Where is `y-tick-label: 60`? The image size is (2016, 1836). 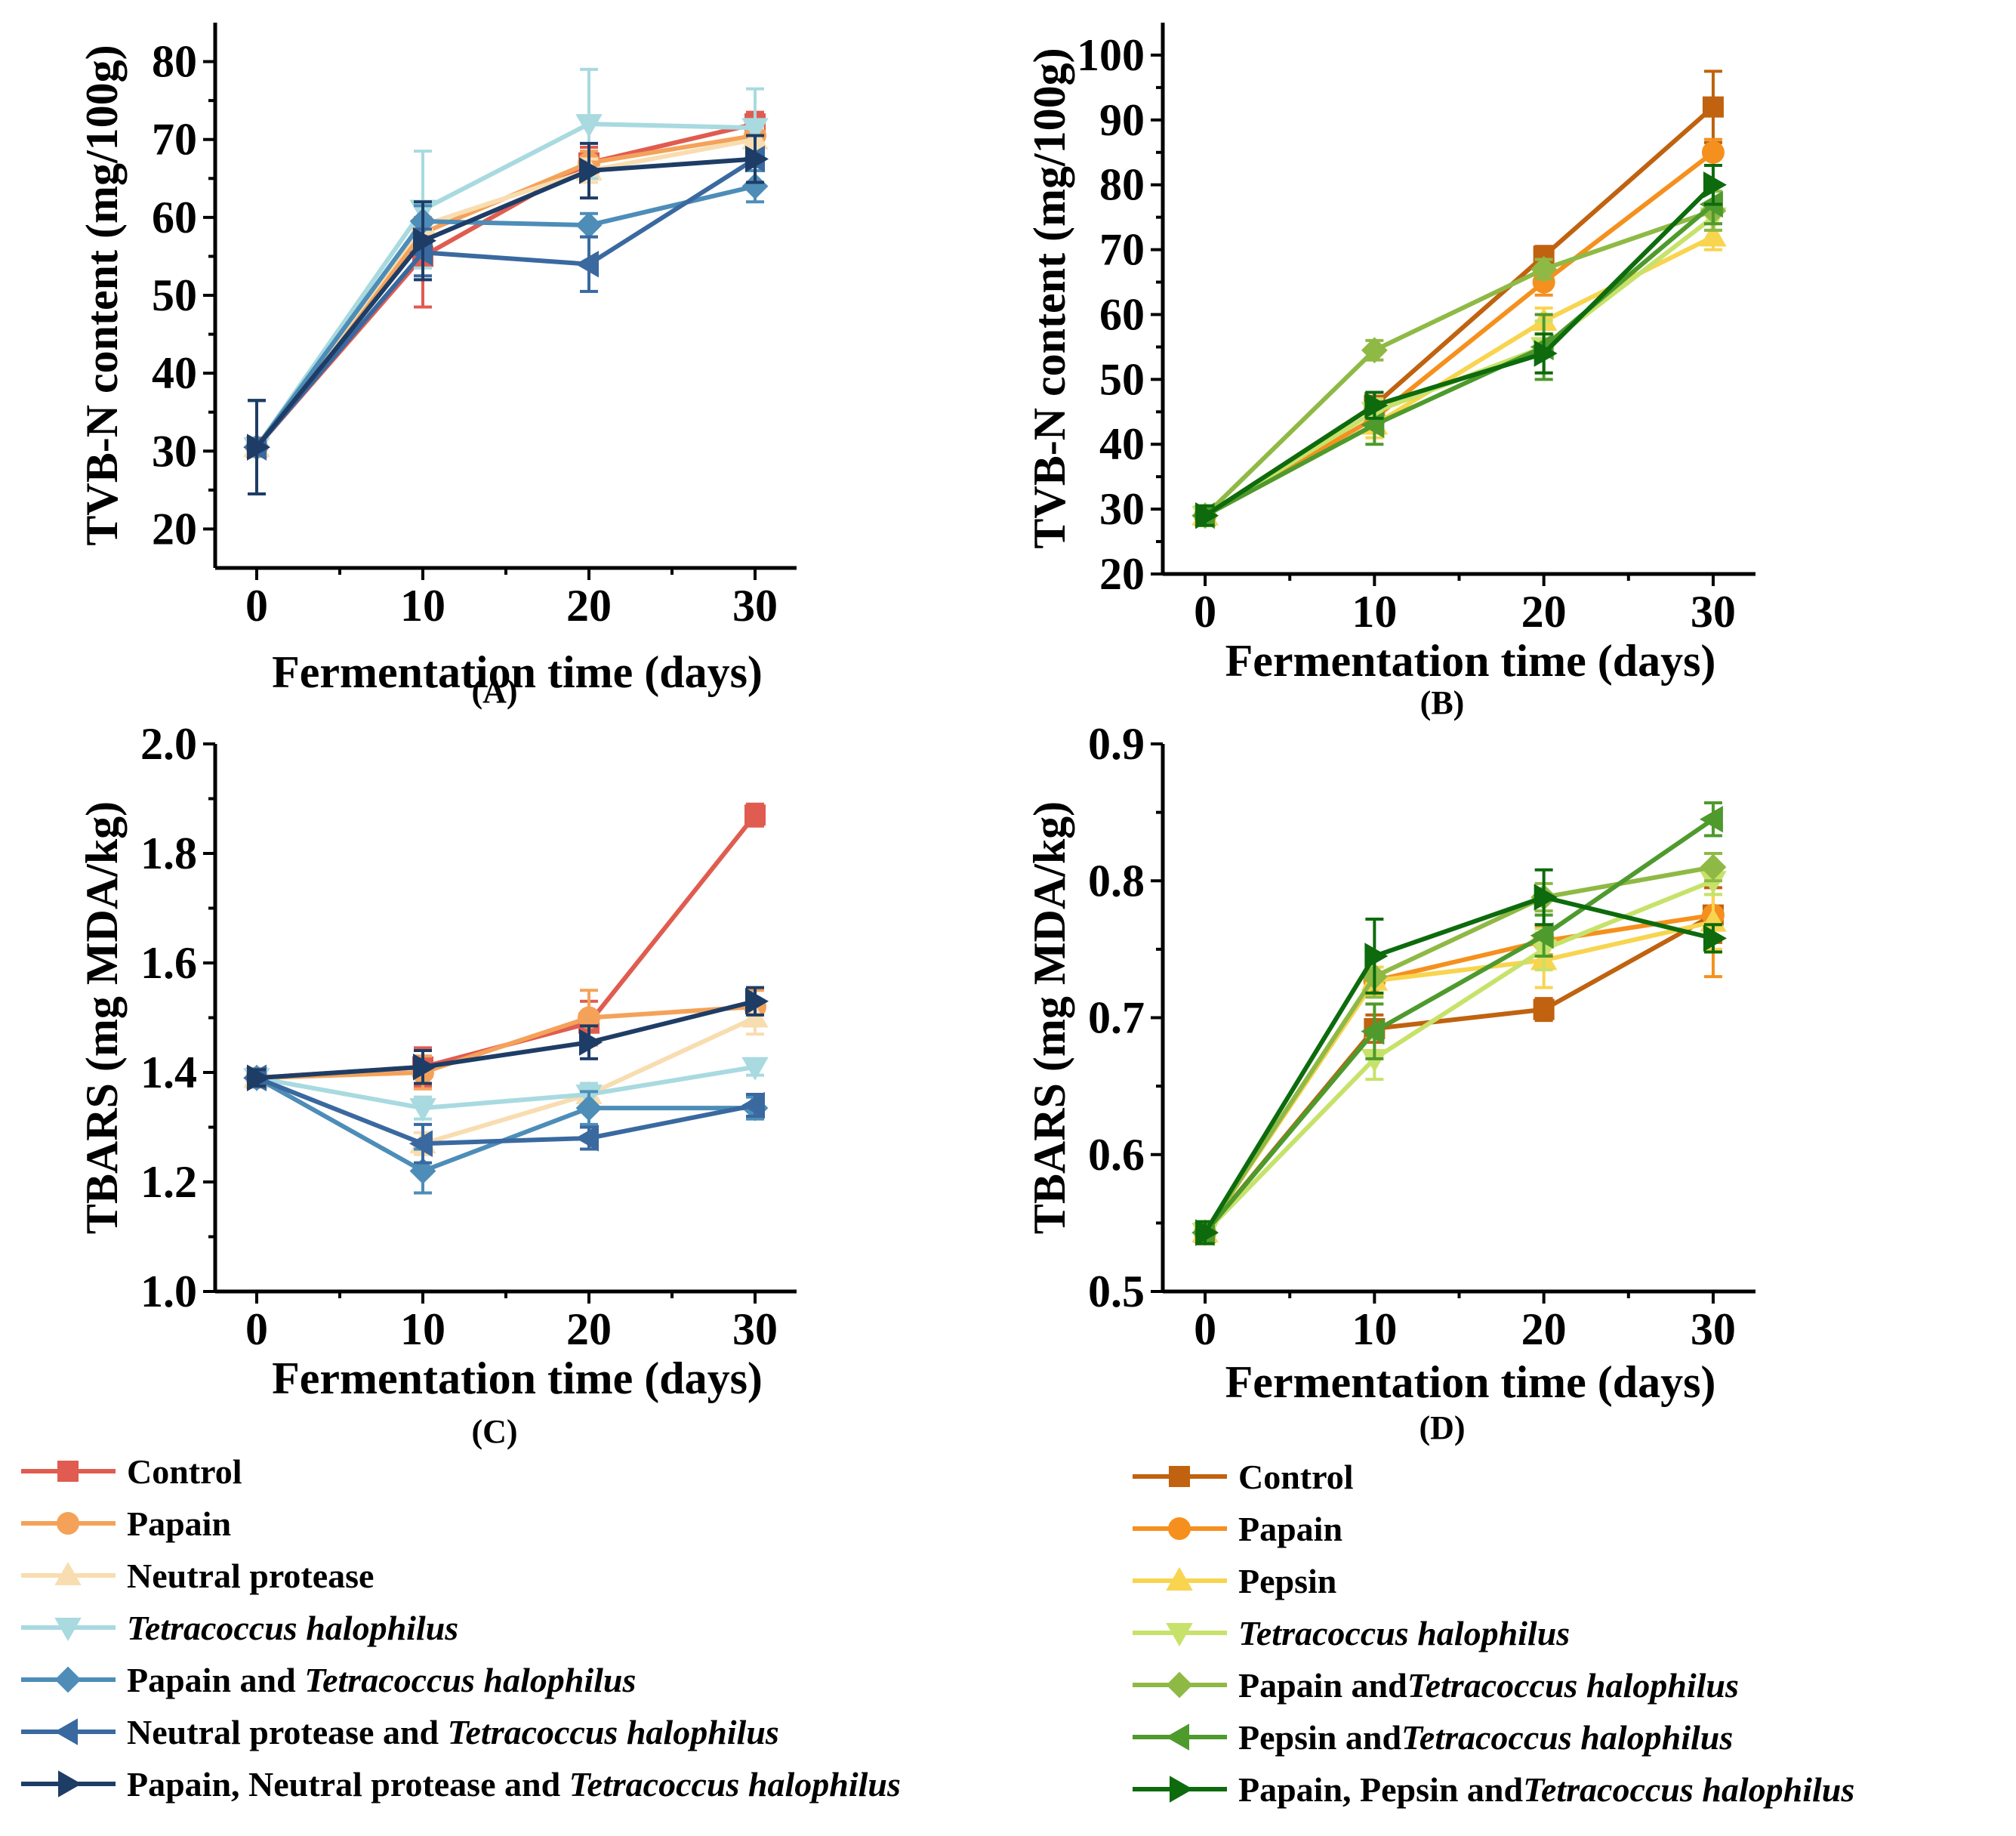 y-tick-label: 60 is located at coordinates (1122, 314).